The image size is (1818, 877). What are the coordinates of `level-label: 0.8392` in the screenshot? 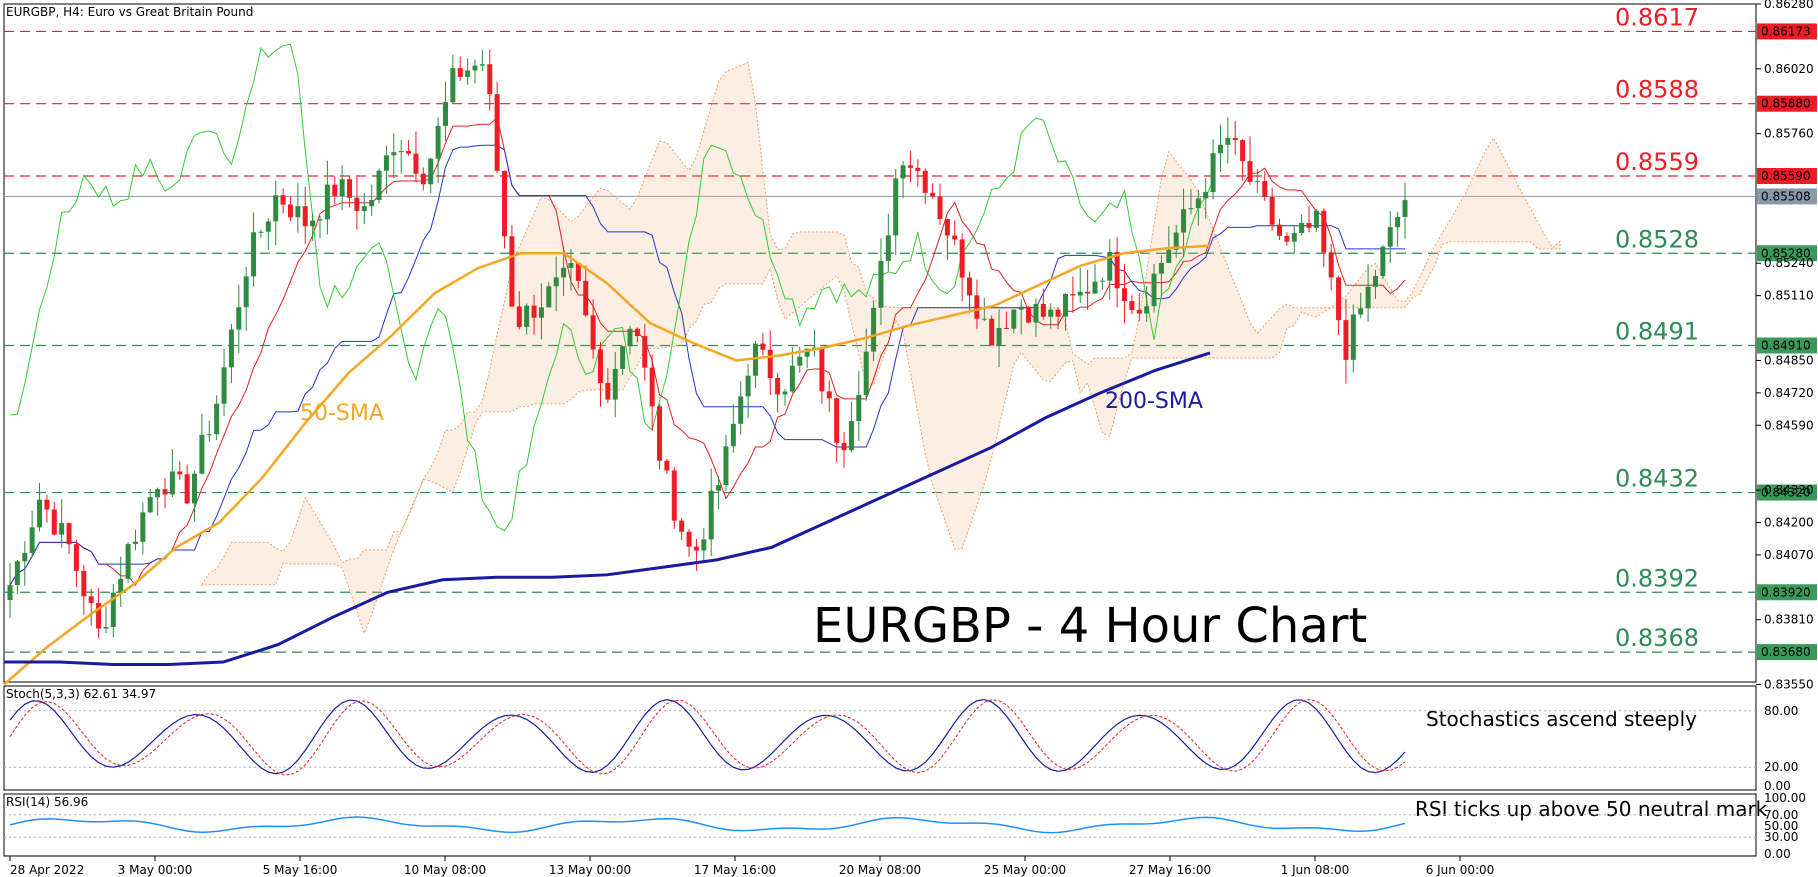 It's located at (1657, 578).